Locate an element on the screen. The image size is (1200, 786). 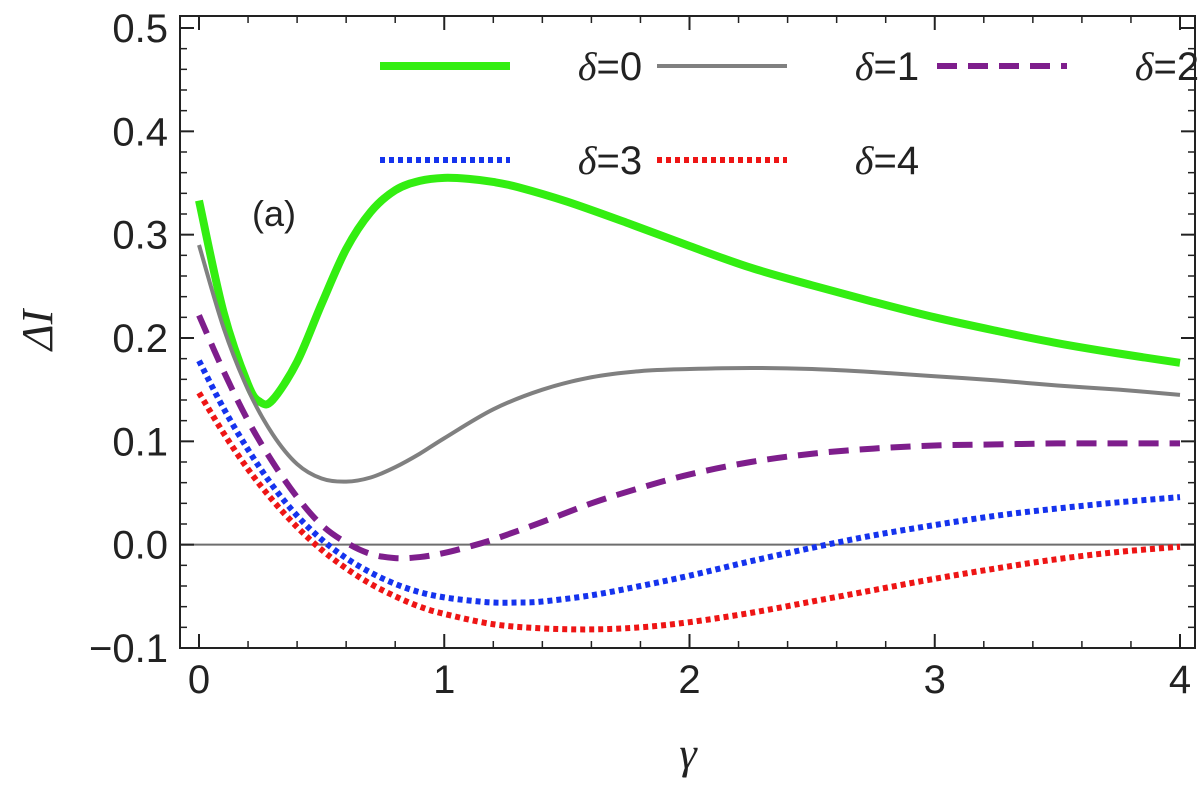
x-axis-title: γ is located at coordinates (688, 753).